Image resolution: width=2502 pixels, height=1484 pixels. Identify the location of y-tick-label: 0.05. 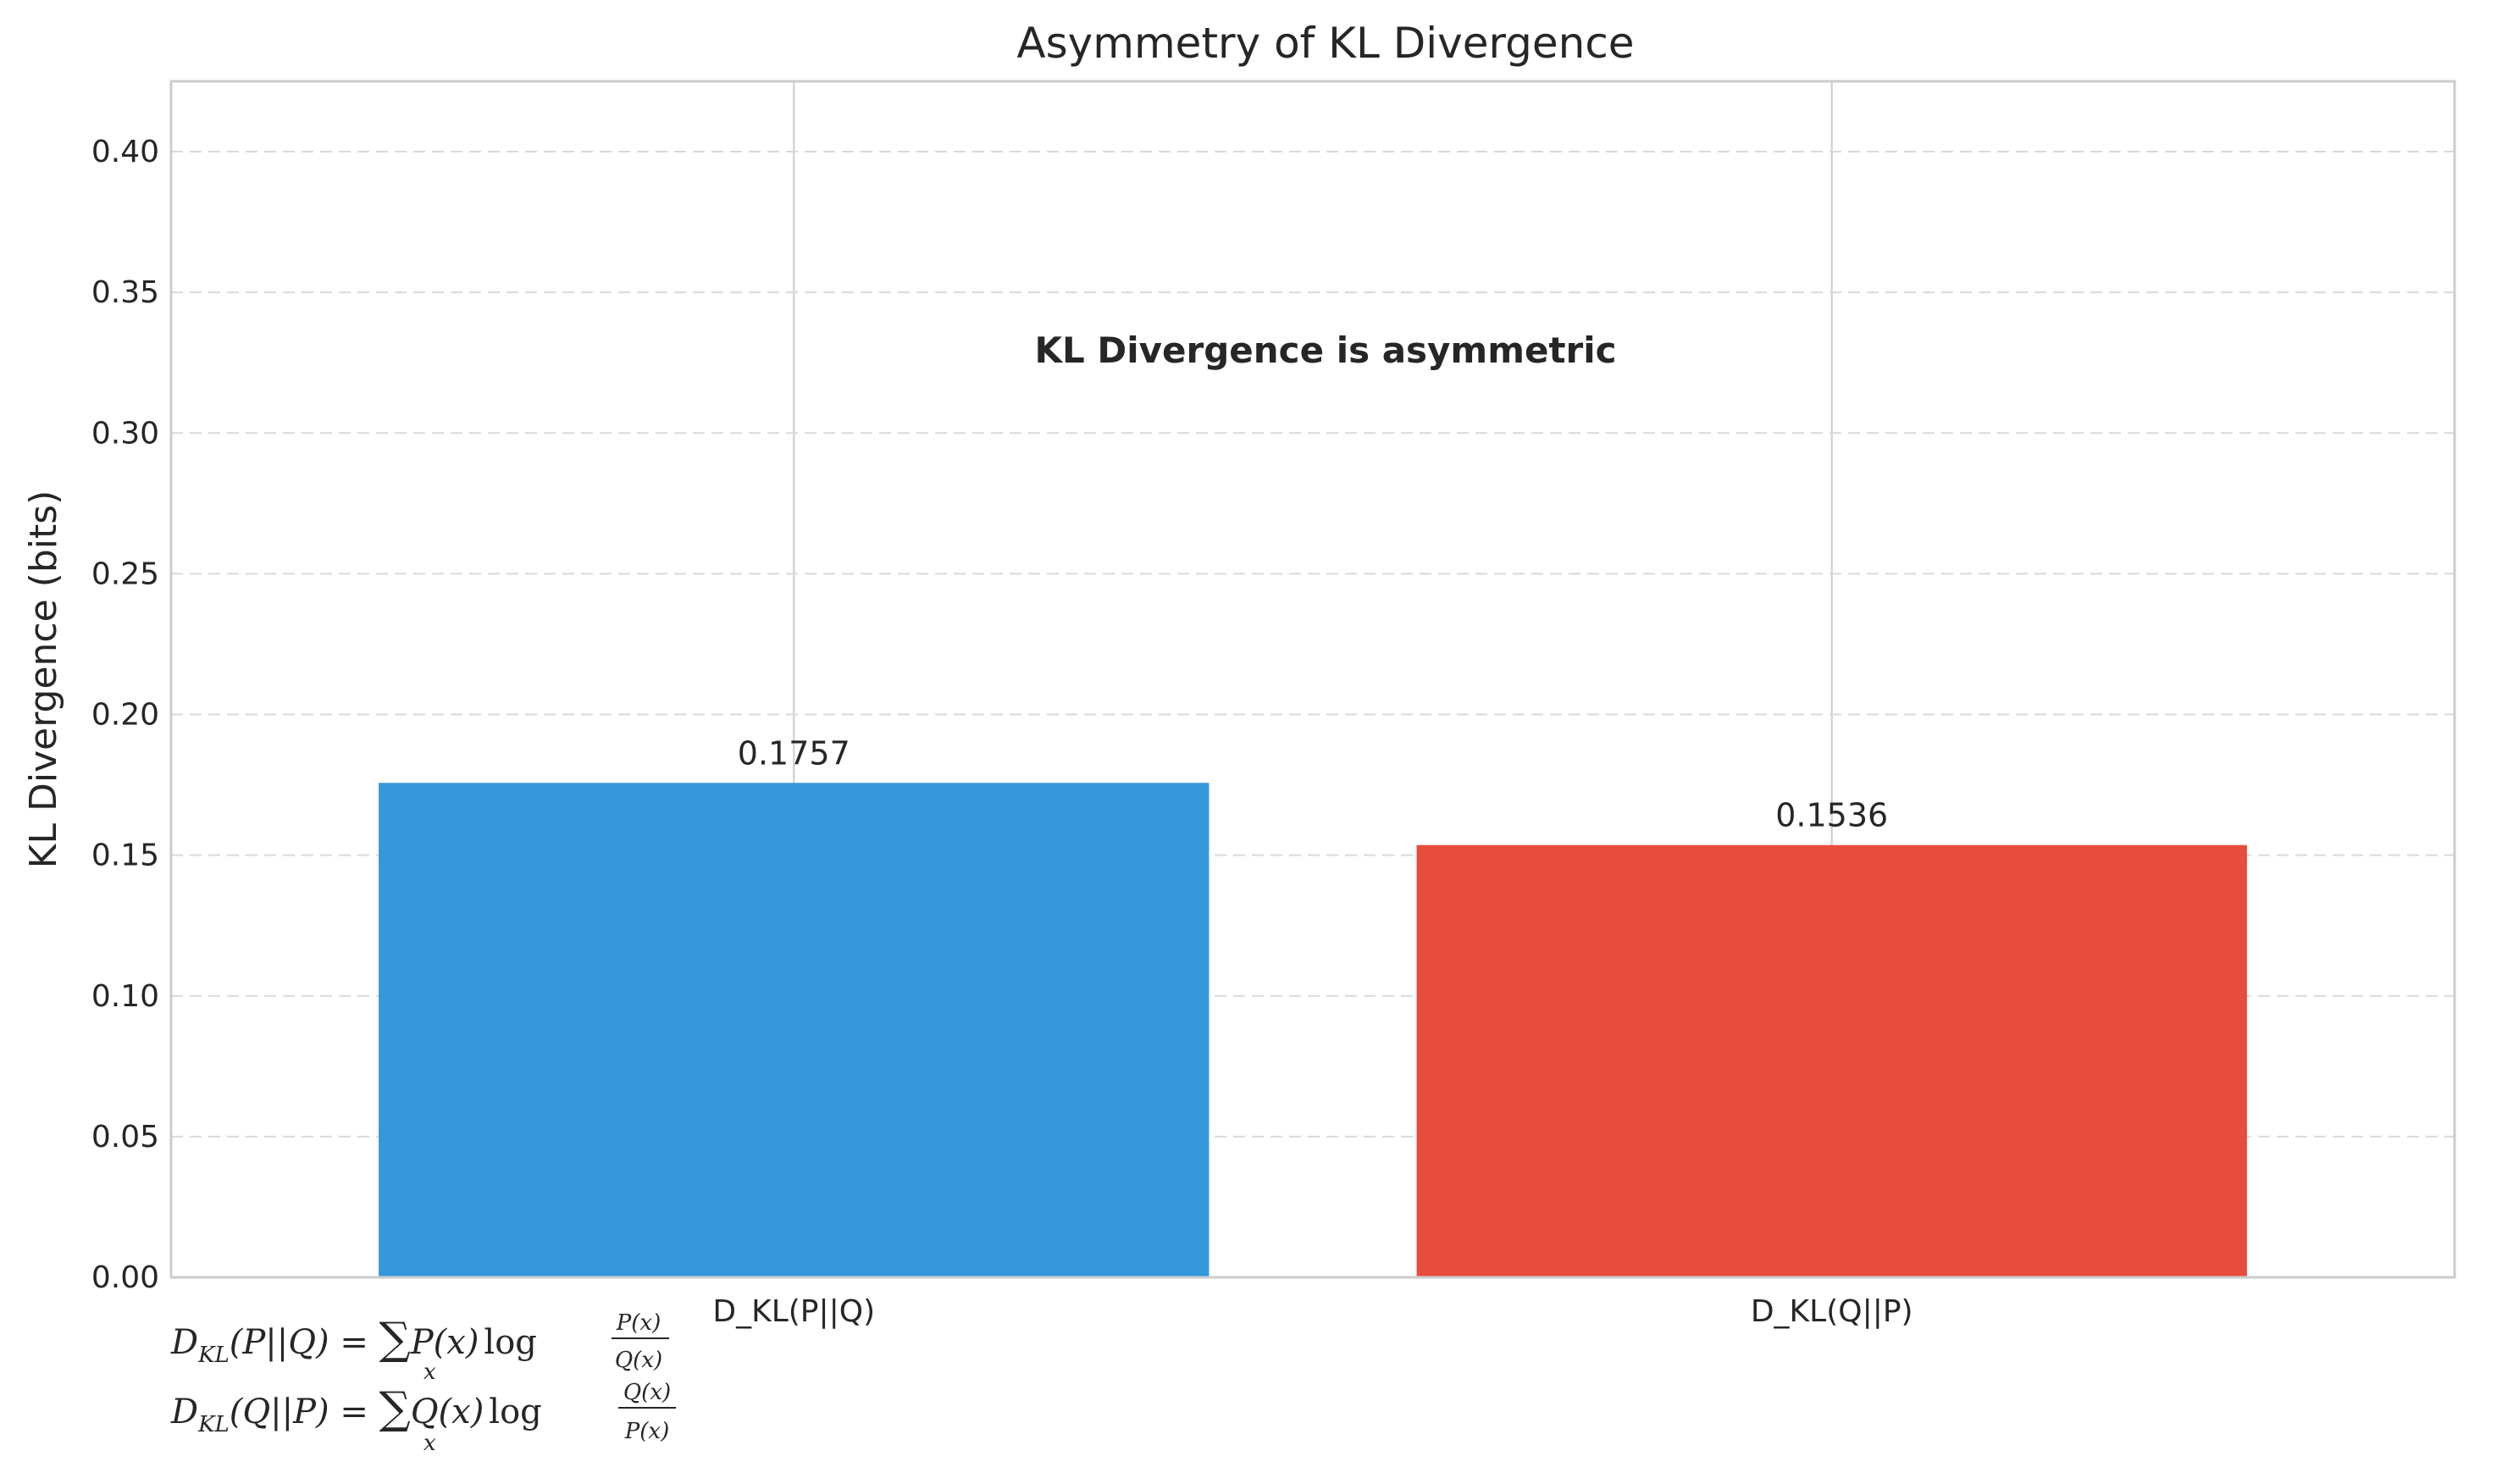
(125, 1137).